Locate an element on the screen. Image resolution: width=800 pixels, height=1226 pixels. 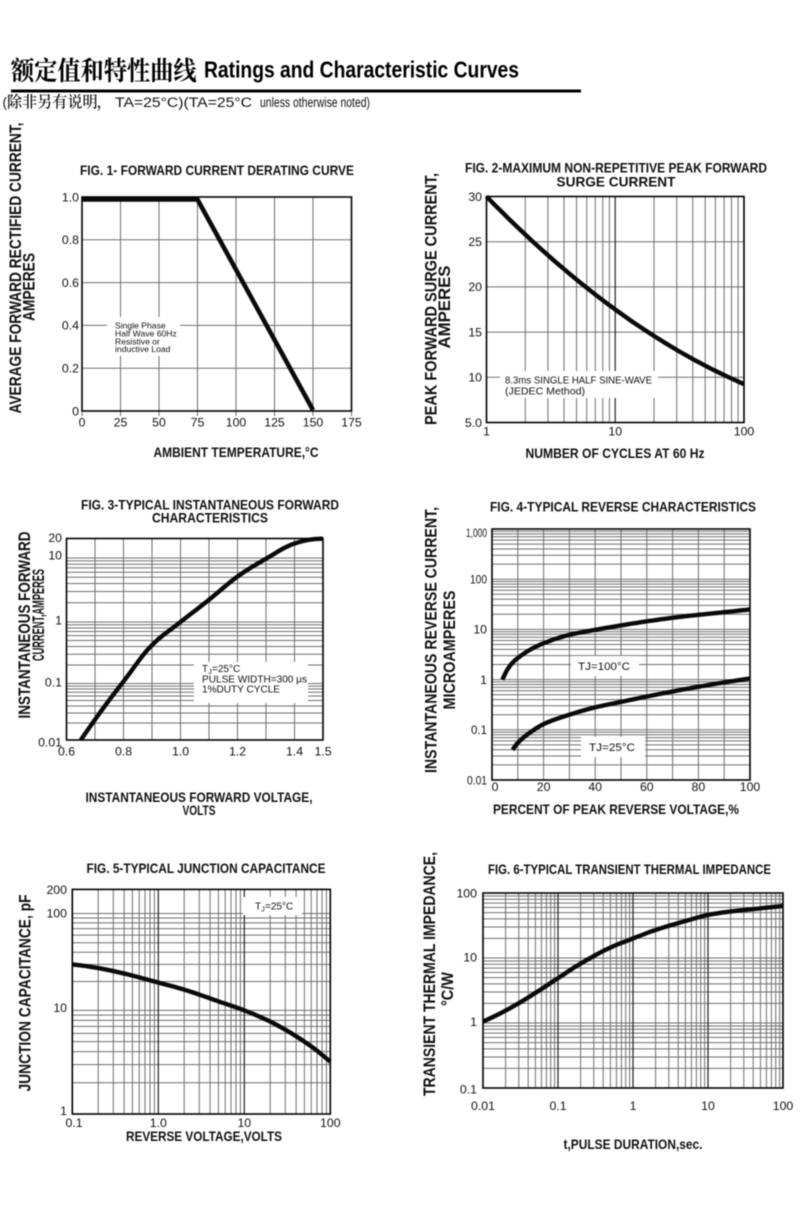
svg-text: 60 is located at coordinates (647, 787).